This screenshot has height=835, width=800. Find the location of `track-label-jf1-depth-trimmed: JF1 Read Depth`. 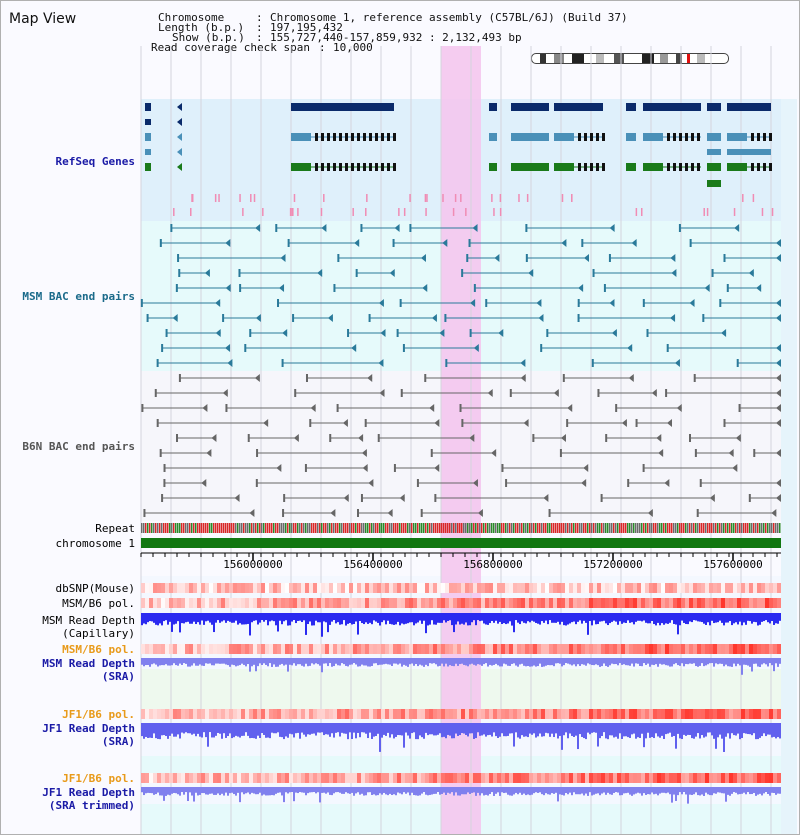

track-label-jf1-depth-trimmed: JF1 Read Depth is located at coordinates (88, 792).